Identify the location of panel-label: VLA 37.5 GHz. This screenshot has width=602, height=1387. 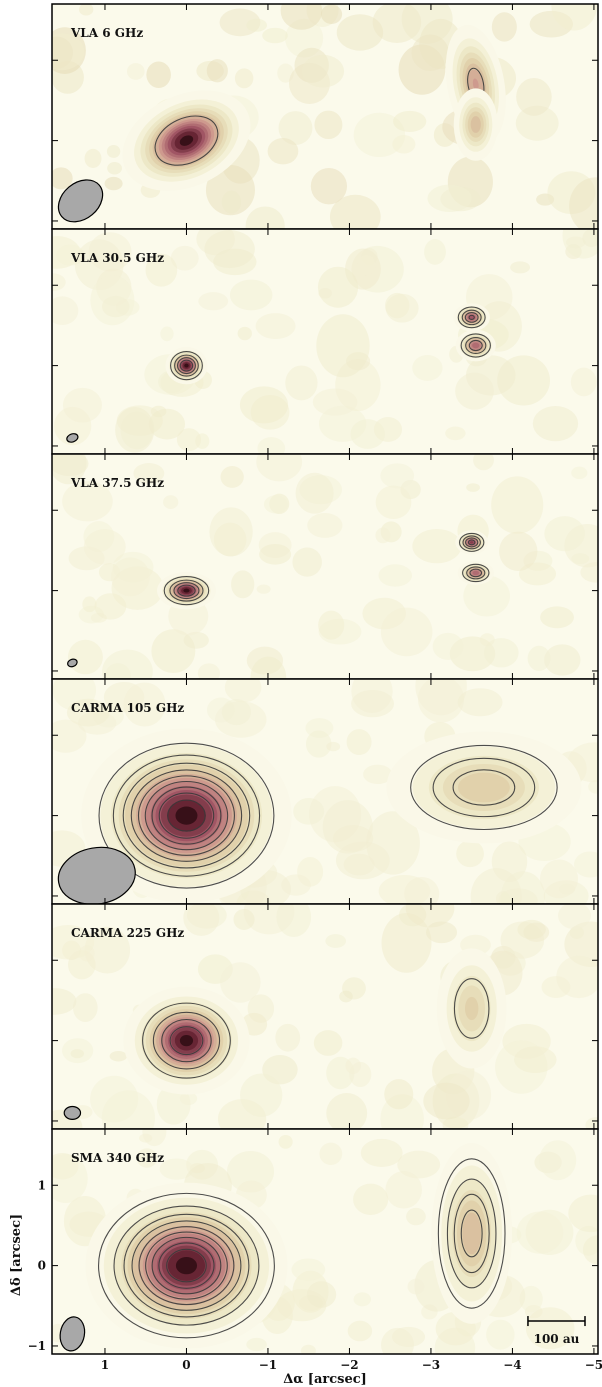
(117, 483).